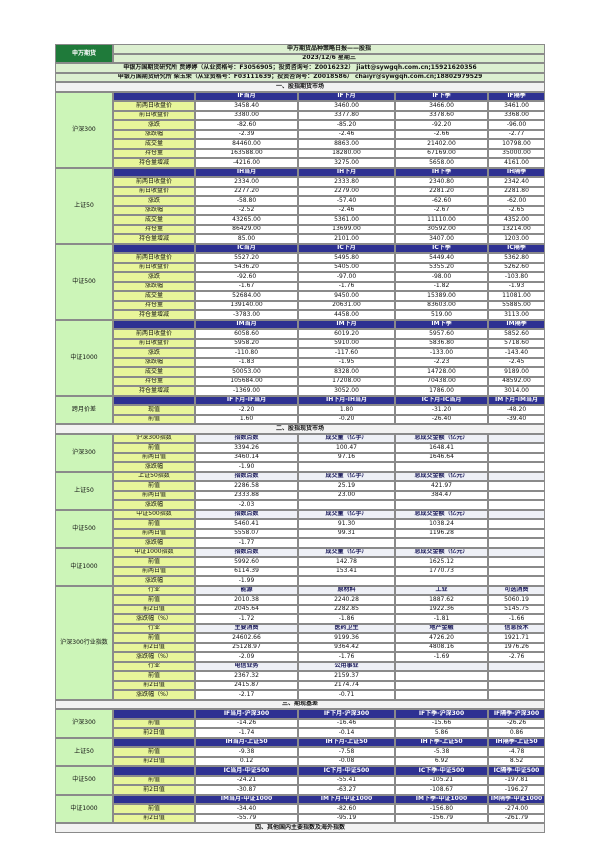 The image size is (595, 842). What do you see at coordinates (516, 315) in the screenshot?
I see `value-cell: 3113.00` at bounding box center [516, 315].